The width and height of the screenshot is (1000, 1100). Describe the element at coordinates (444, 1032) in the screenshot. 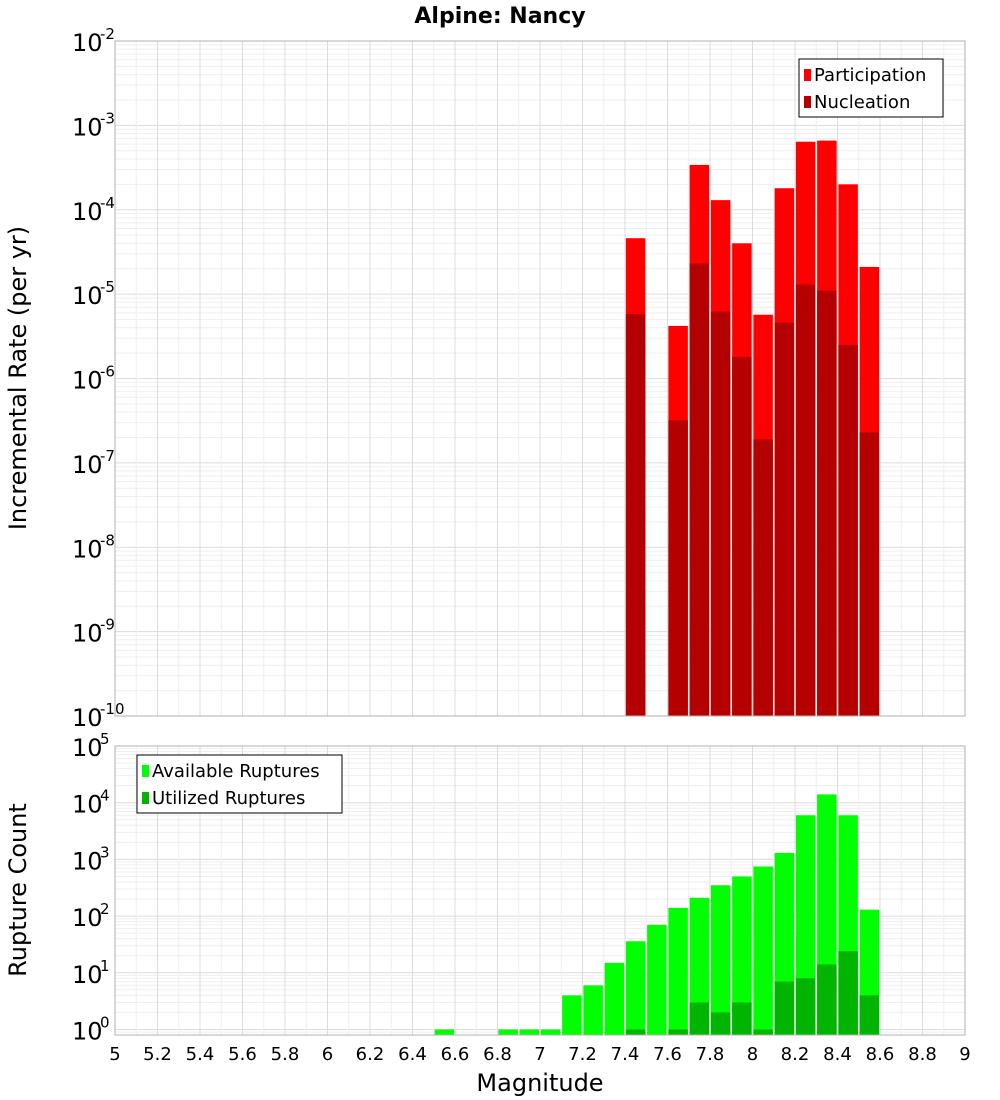

I see `bar-available-ruptures-6.55` at that location.